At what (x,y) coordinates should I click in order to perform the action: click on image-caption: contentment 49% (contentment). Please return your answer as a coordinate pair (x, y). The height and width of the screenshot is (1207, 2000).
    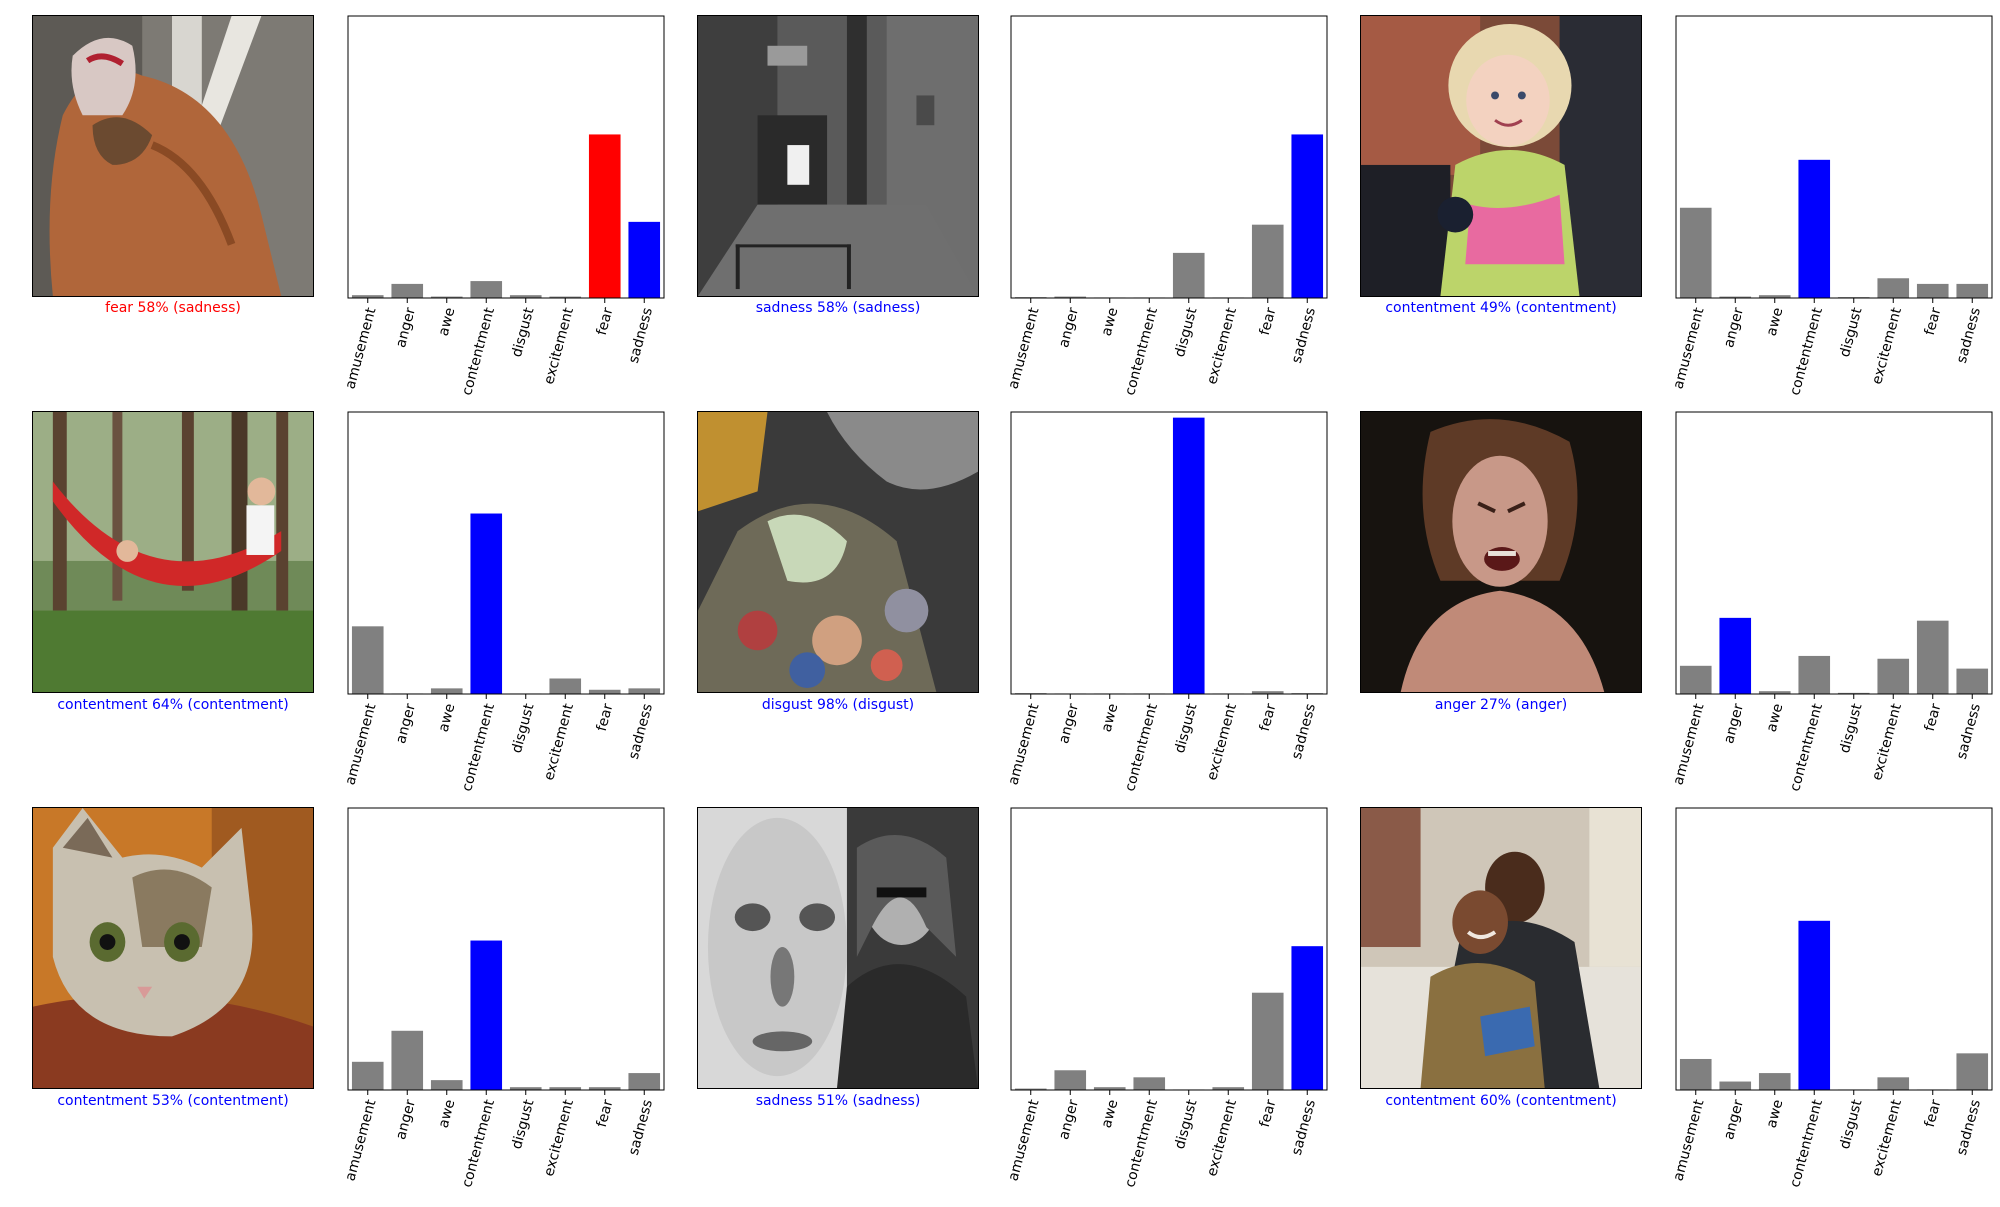
    Looking at the image, I should click on (1501, 308).